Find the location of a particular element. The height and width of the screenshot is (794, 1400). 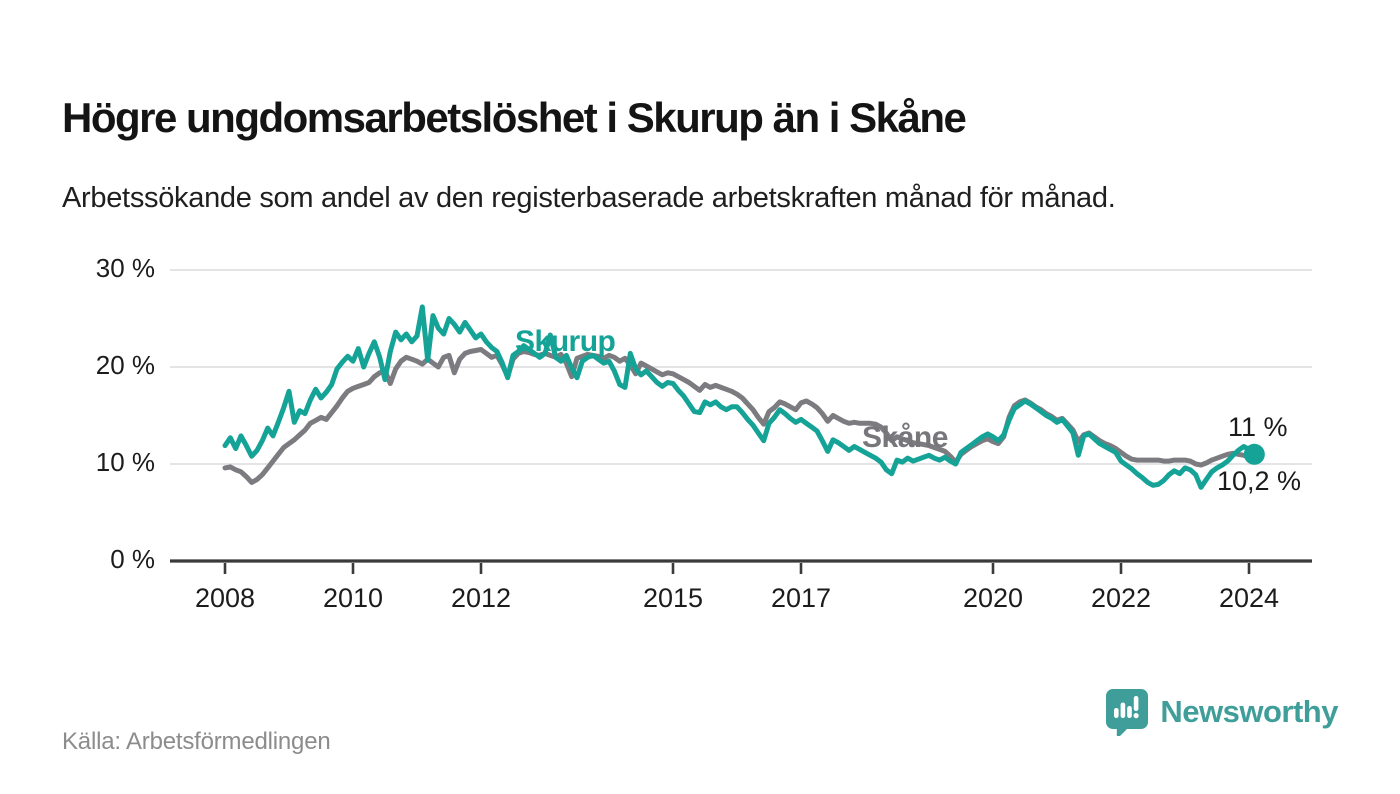

x-tick-label: 2024 is located at coordinates (1249, 598).